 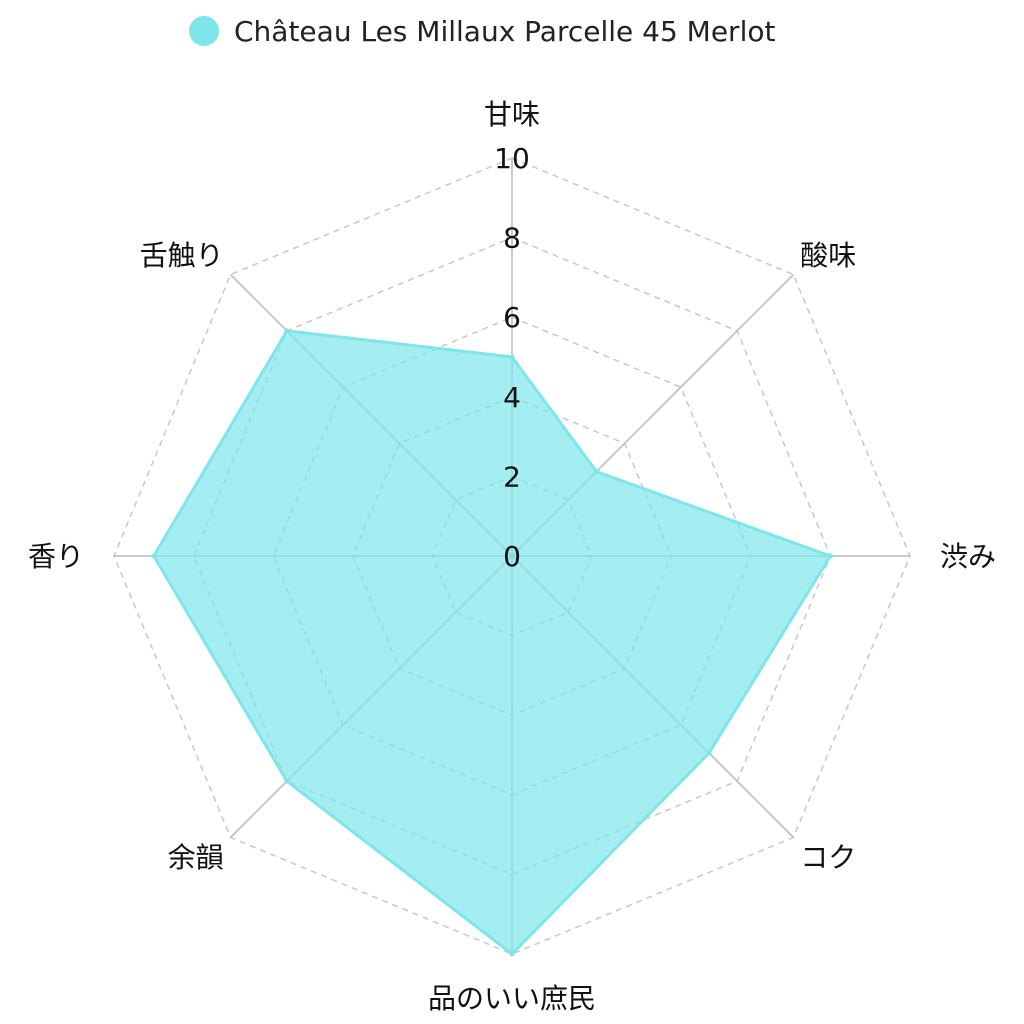 I want to click on legend-label: Château Les Millaux Parcelle 45 Merlot, so click(x=504, y=31).